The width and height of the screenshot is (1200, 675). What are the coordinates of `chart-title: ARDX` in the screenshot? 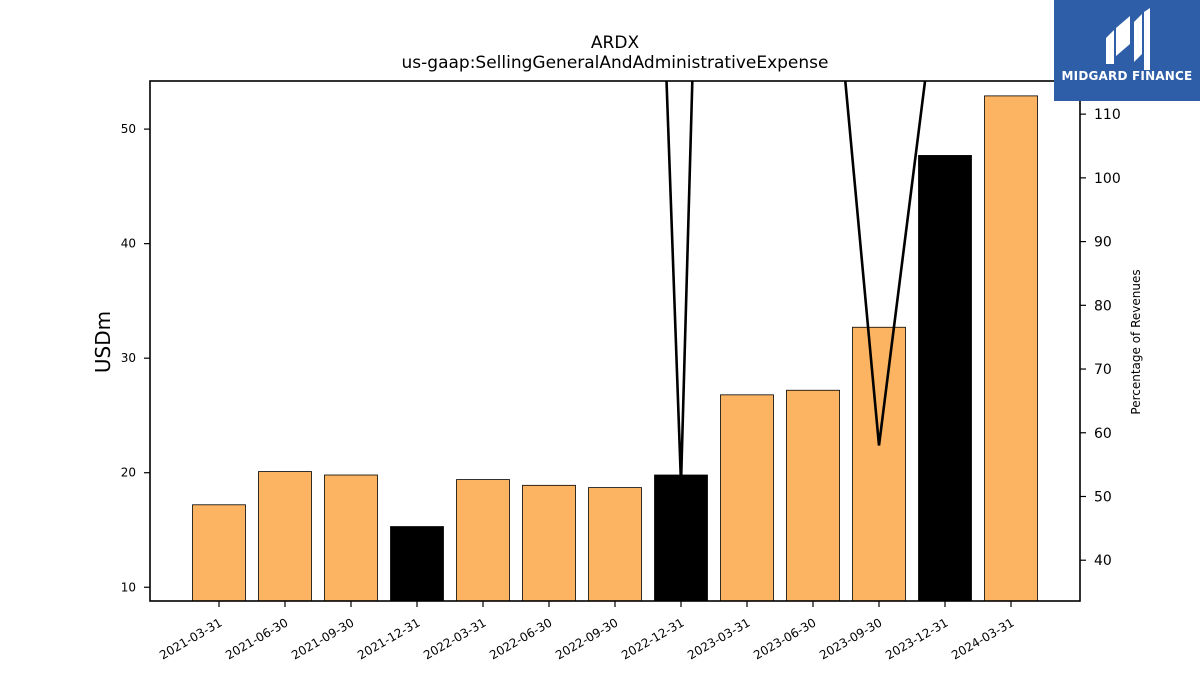 It's located at (615, 43).